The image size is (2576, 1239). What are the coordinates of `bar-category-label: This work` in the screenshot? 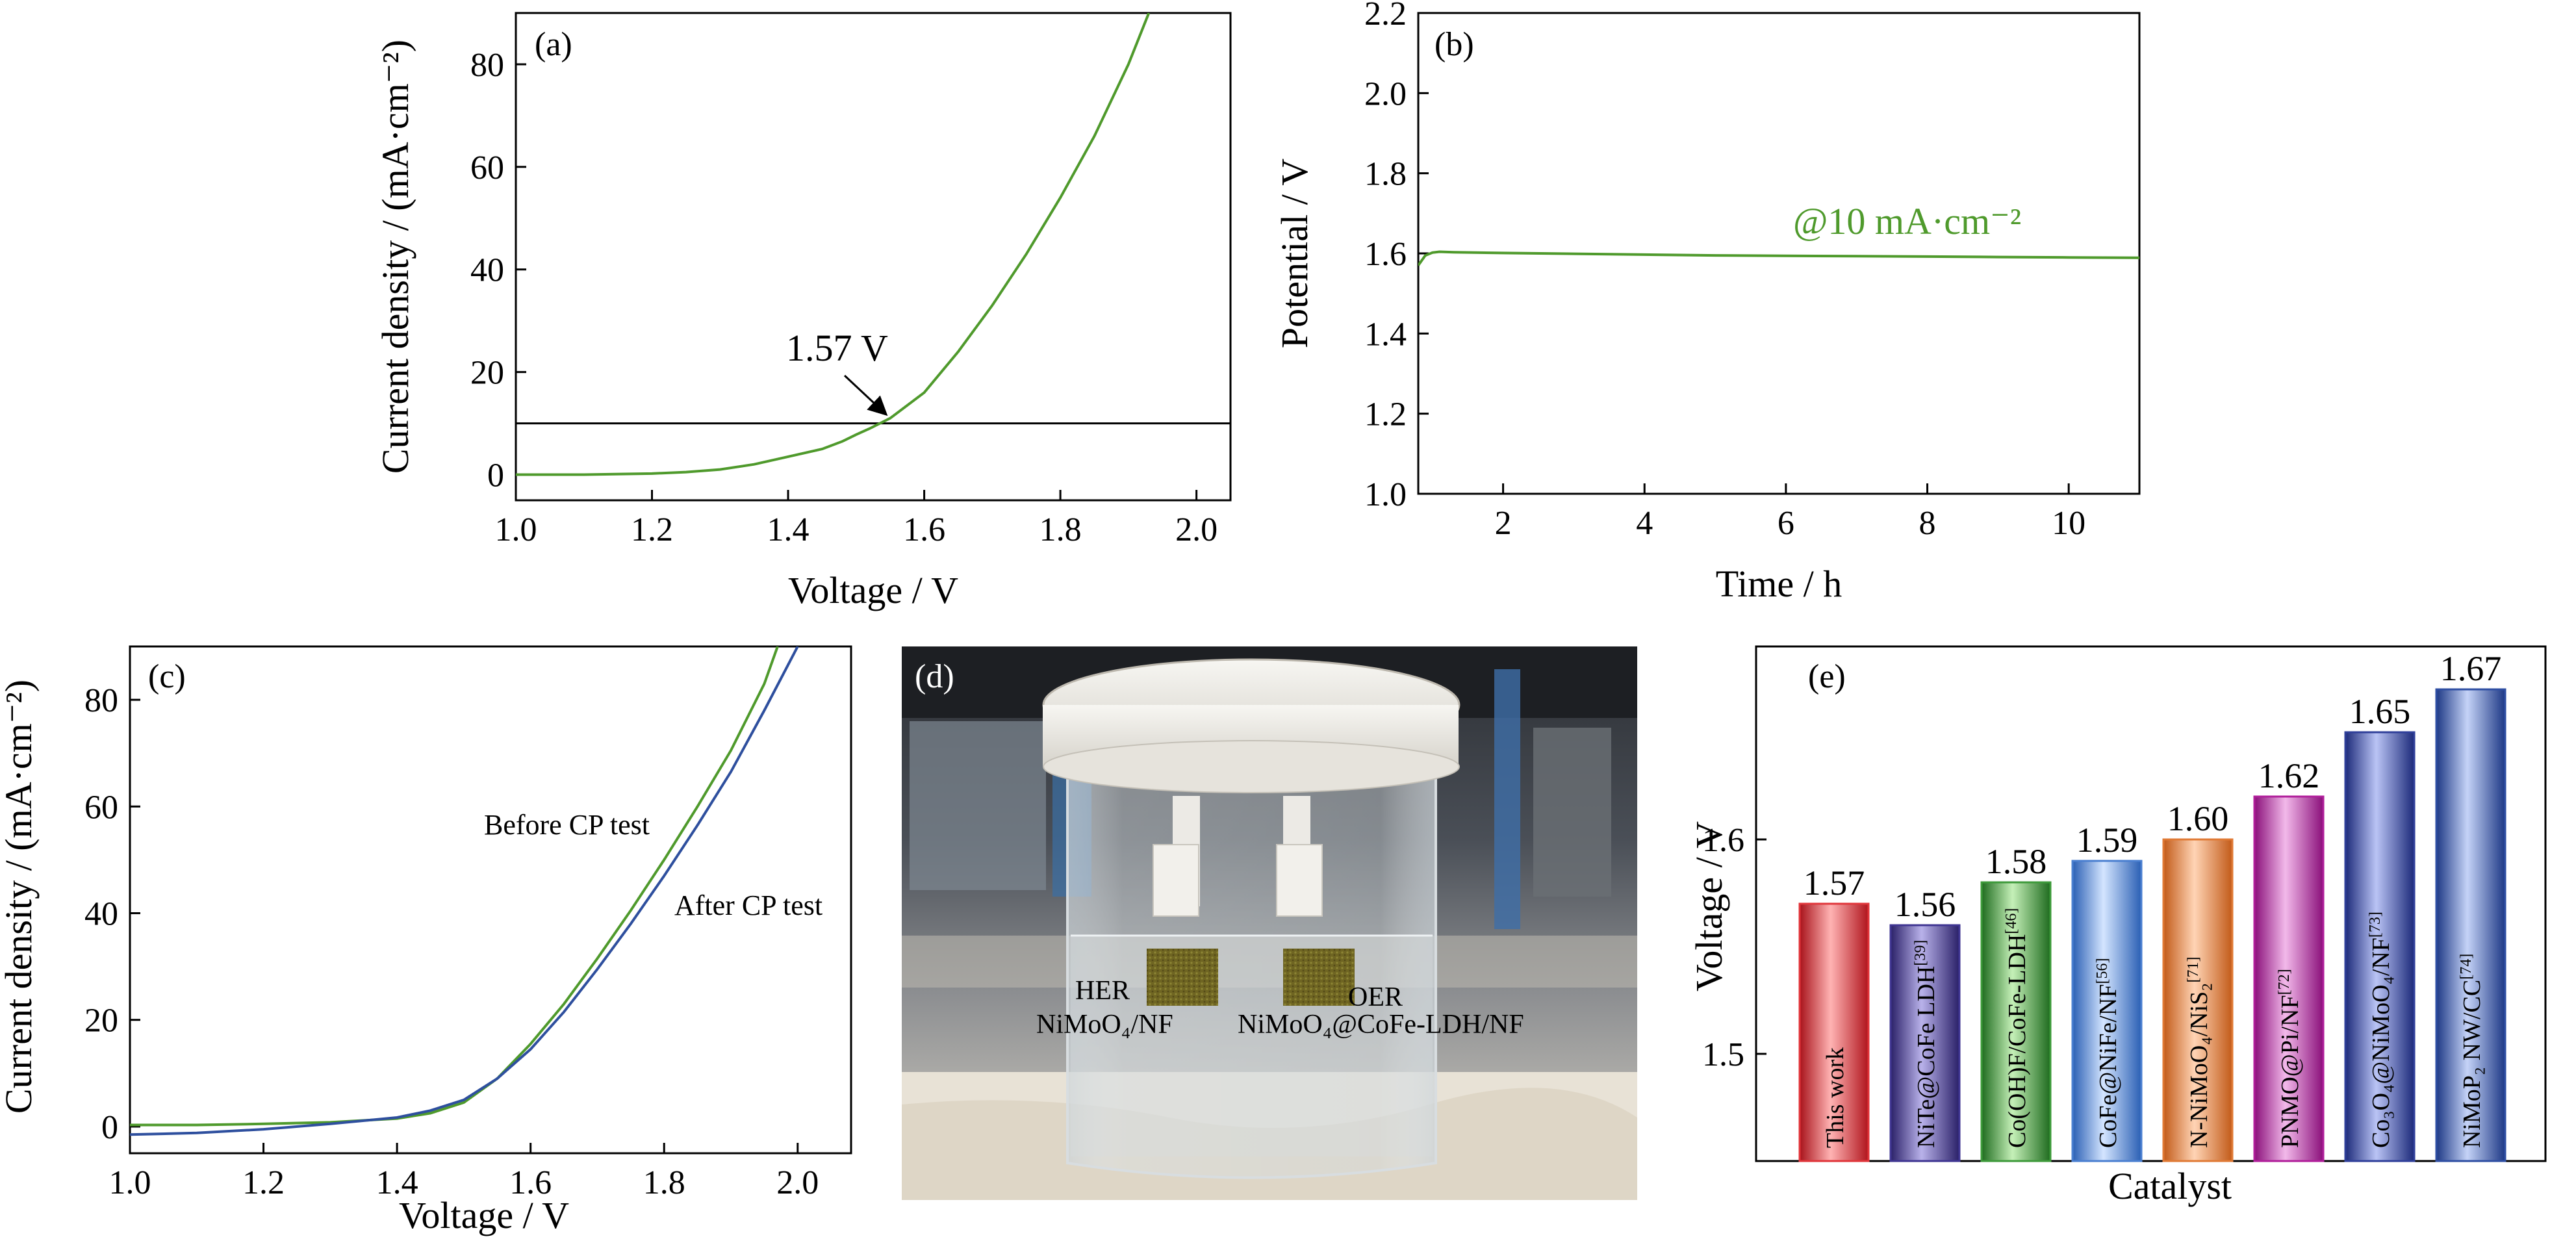 It's located at (1835, 1097).